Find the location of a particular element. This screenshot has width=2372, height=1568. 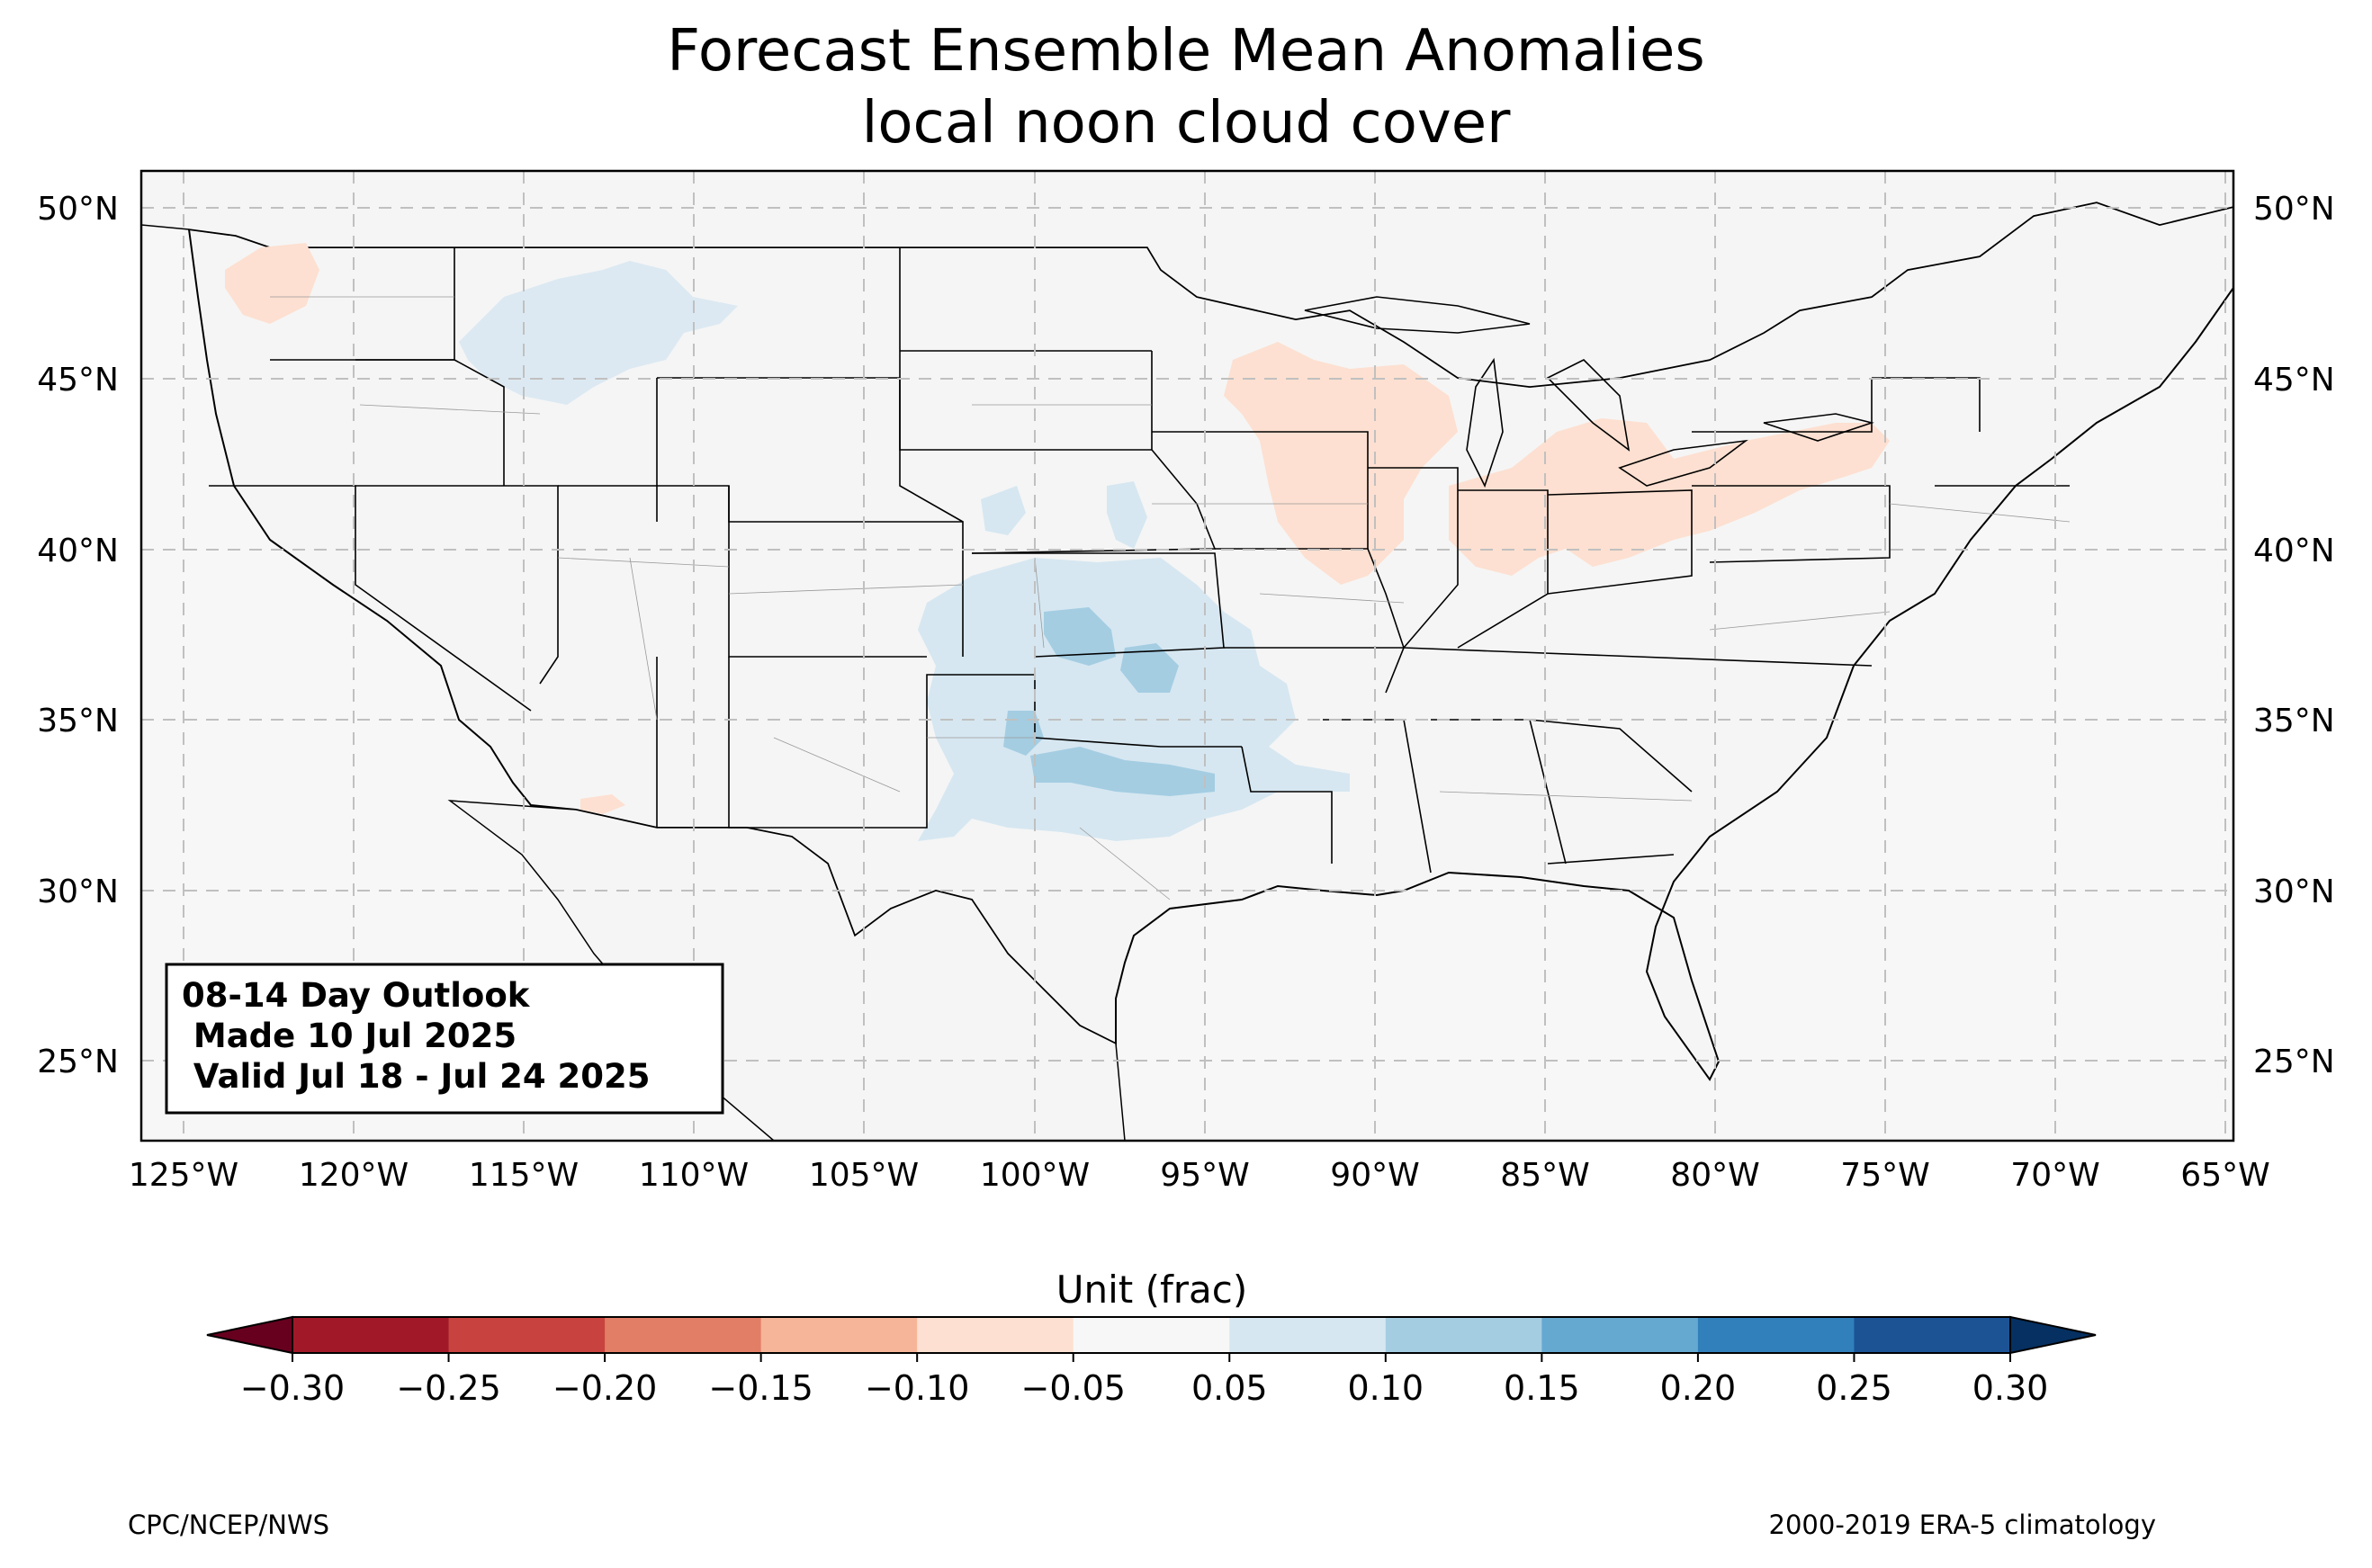

colorbar-label: Unit (frac) is located at coordinates (1152, 1290).